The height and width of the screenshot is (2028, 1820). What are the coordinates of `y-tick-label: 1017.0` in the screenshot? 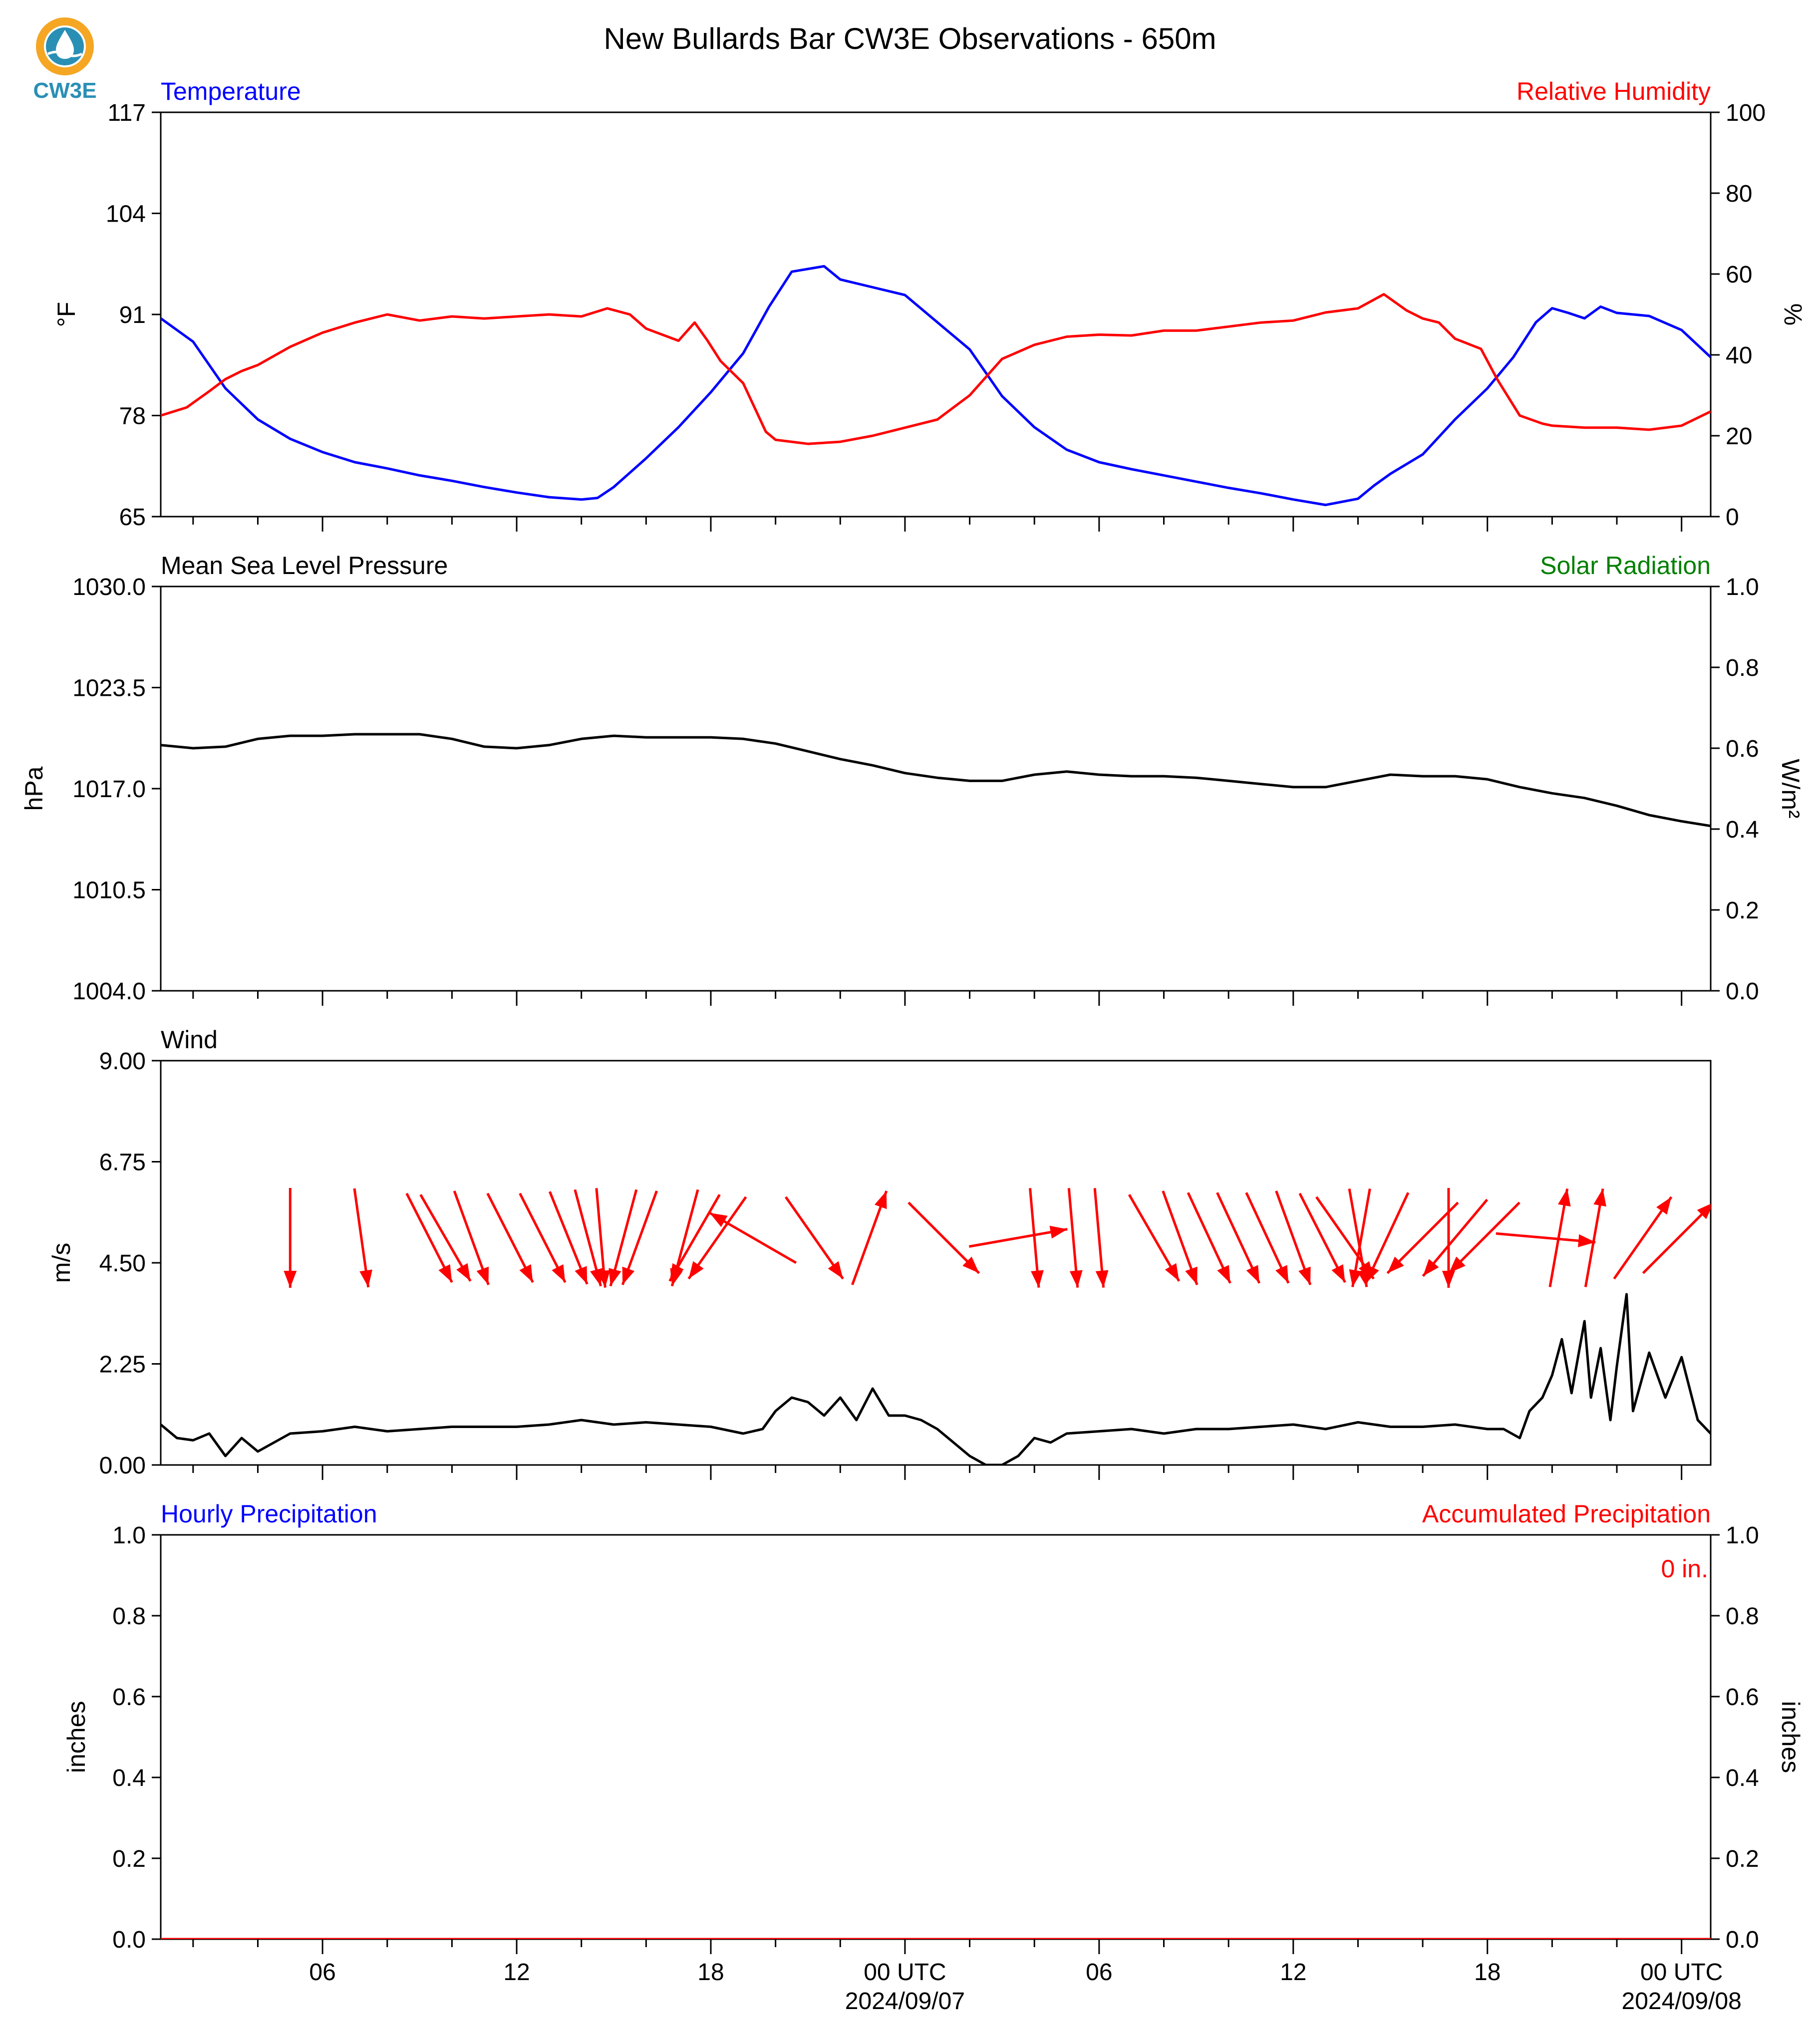 It's located at (109, 789).